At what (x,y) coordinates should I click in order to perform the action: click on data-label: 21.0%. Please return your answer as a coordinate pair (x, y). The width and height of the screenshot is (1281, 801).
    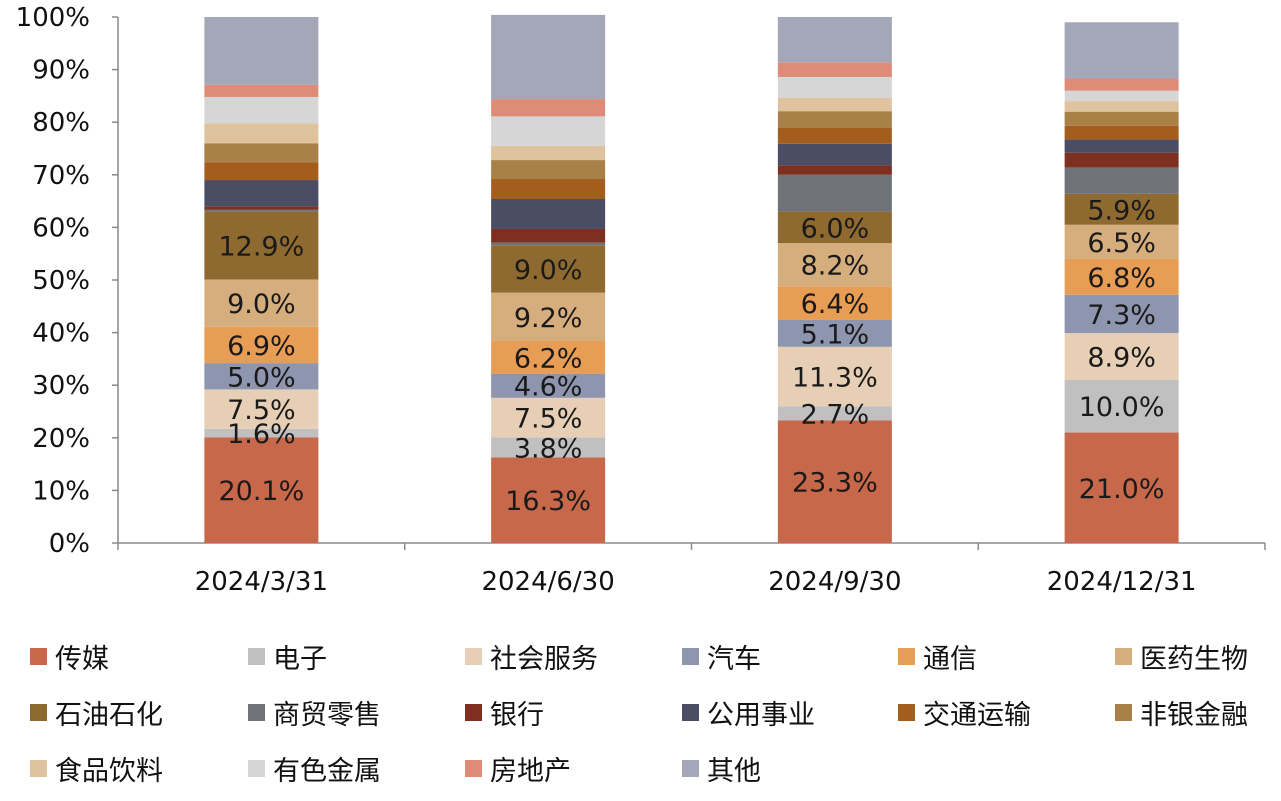
    Looking at the image, I should click on (1122, 489).